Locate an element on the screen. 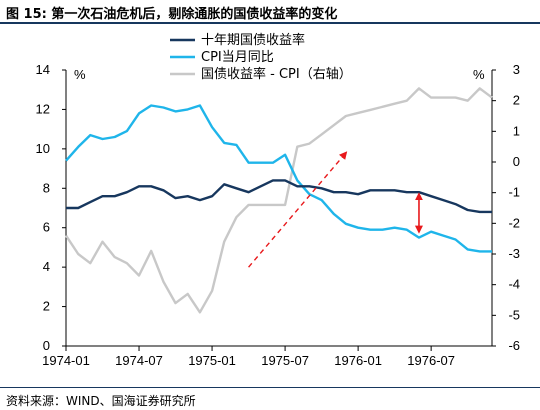 This screenshot has width=540, height=410. x-tick-label: 1976-01 is located at coordinates (358, 360).